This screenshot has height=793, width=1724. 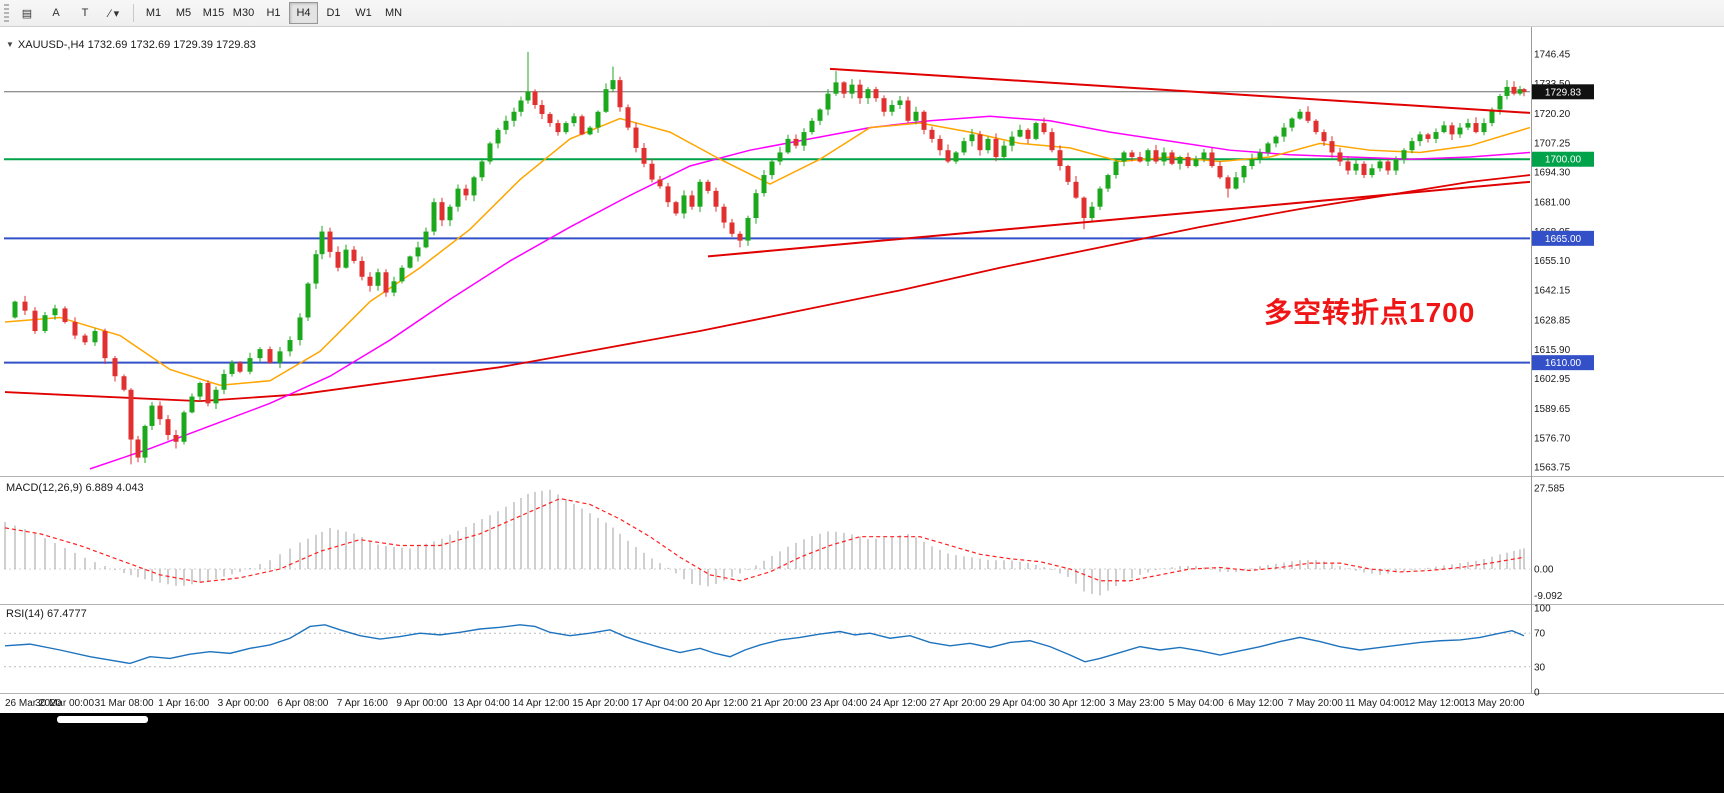 I want to click on macd-label: MACD(12,26,9) 6.889 4.043, so click(x=75, y=488).